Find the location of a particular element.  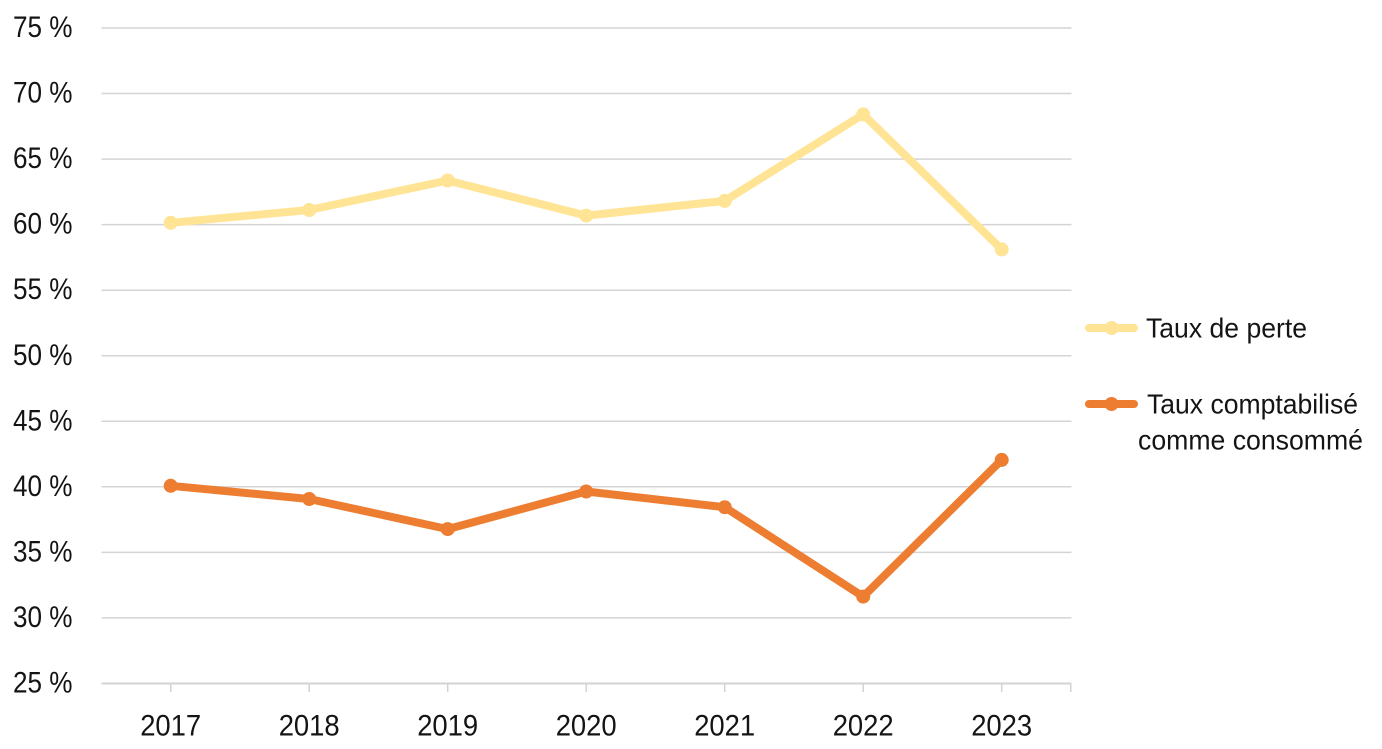

svg-text: 2022 is located at coordinates (863, 726).